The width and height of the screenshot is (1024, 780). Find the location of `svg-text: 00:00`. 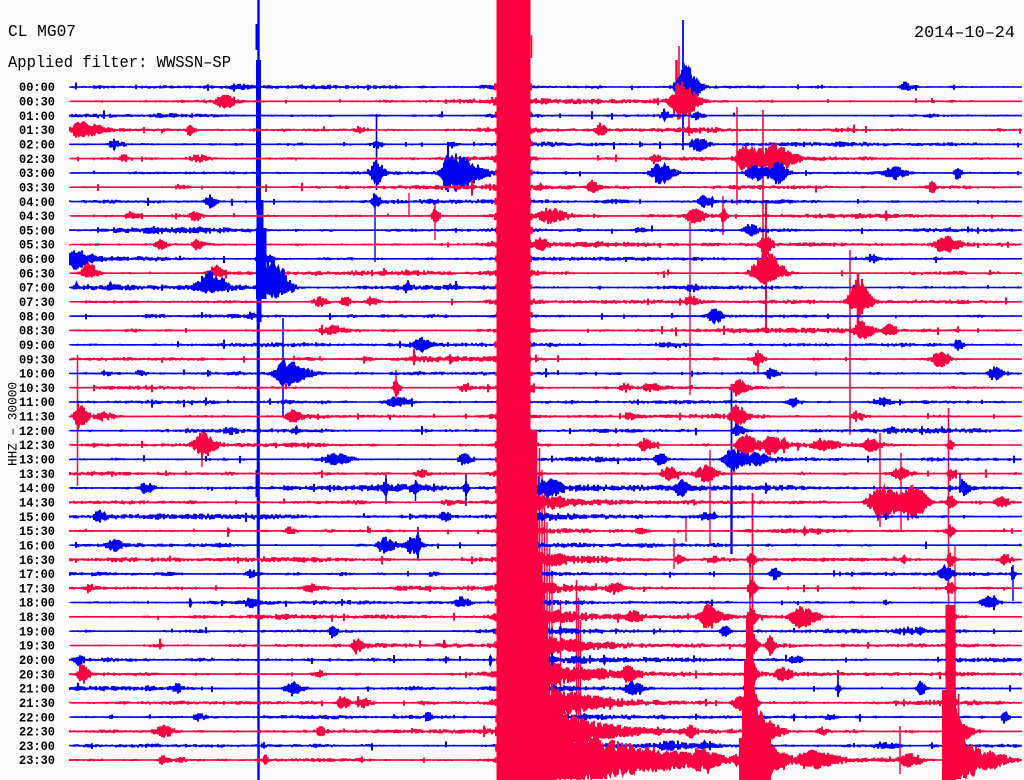

svg-text: 00:00 is located at coordinates (37, 87).